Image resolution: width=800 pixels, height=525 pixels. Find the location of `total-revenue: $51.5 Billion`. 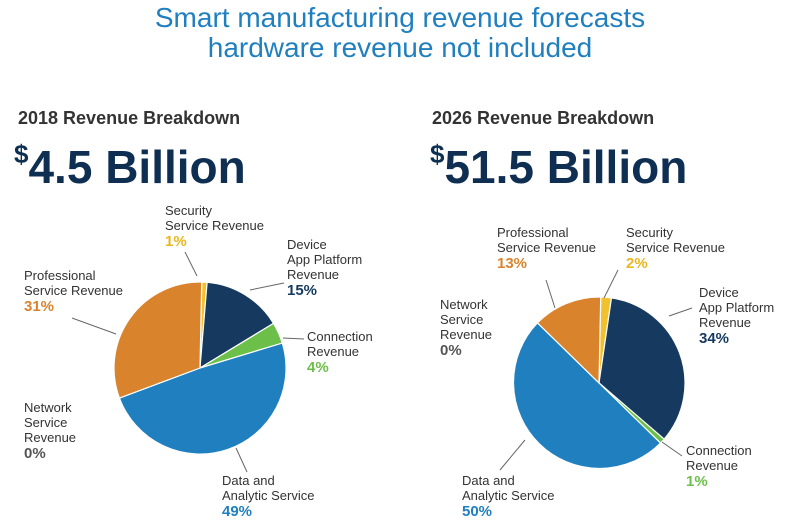

total-revenue: $51.5 Billion is located at coordinates (558, 160).